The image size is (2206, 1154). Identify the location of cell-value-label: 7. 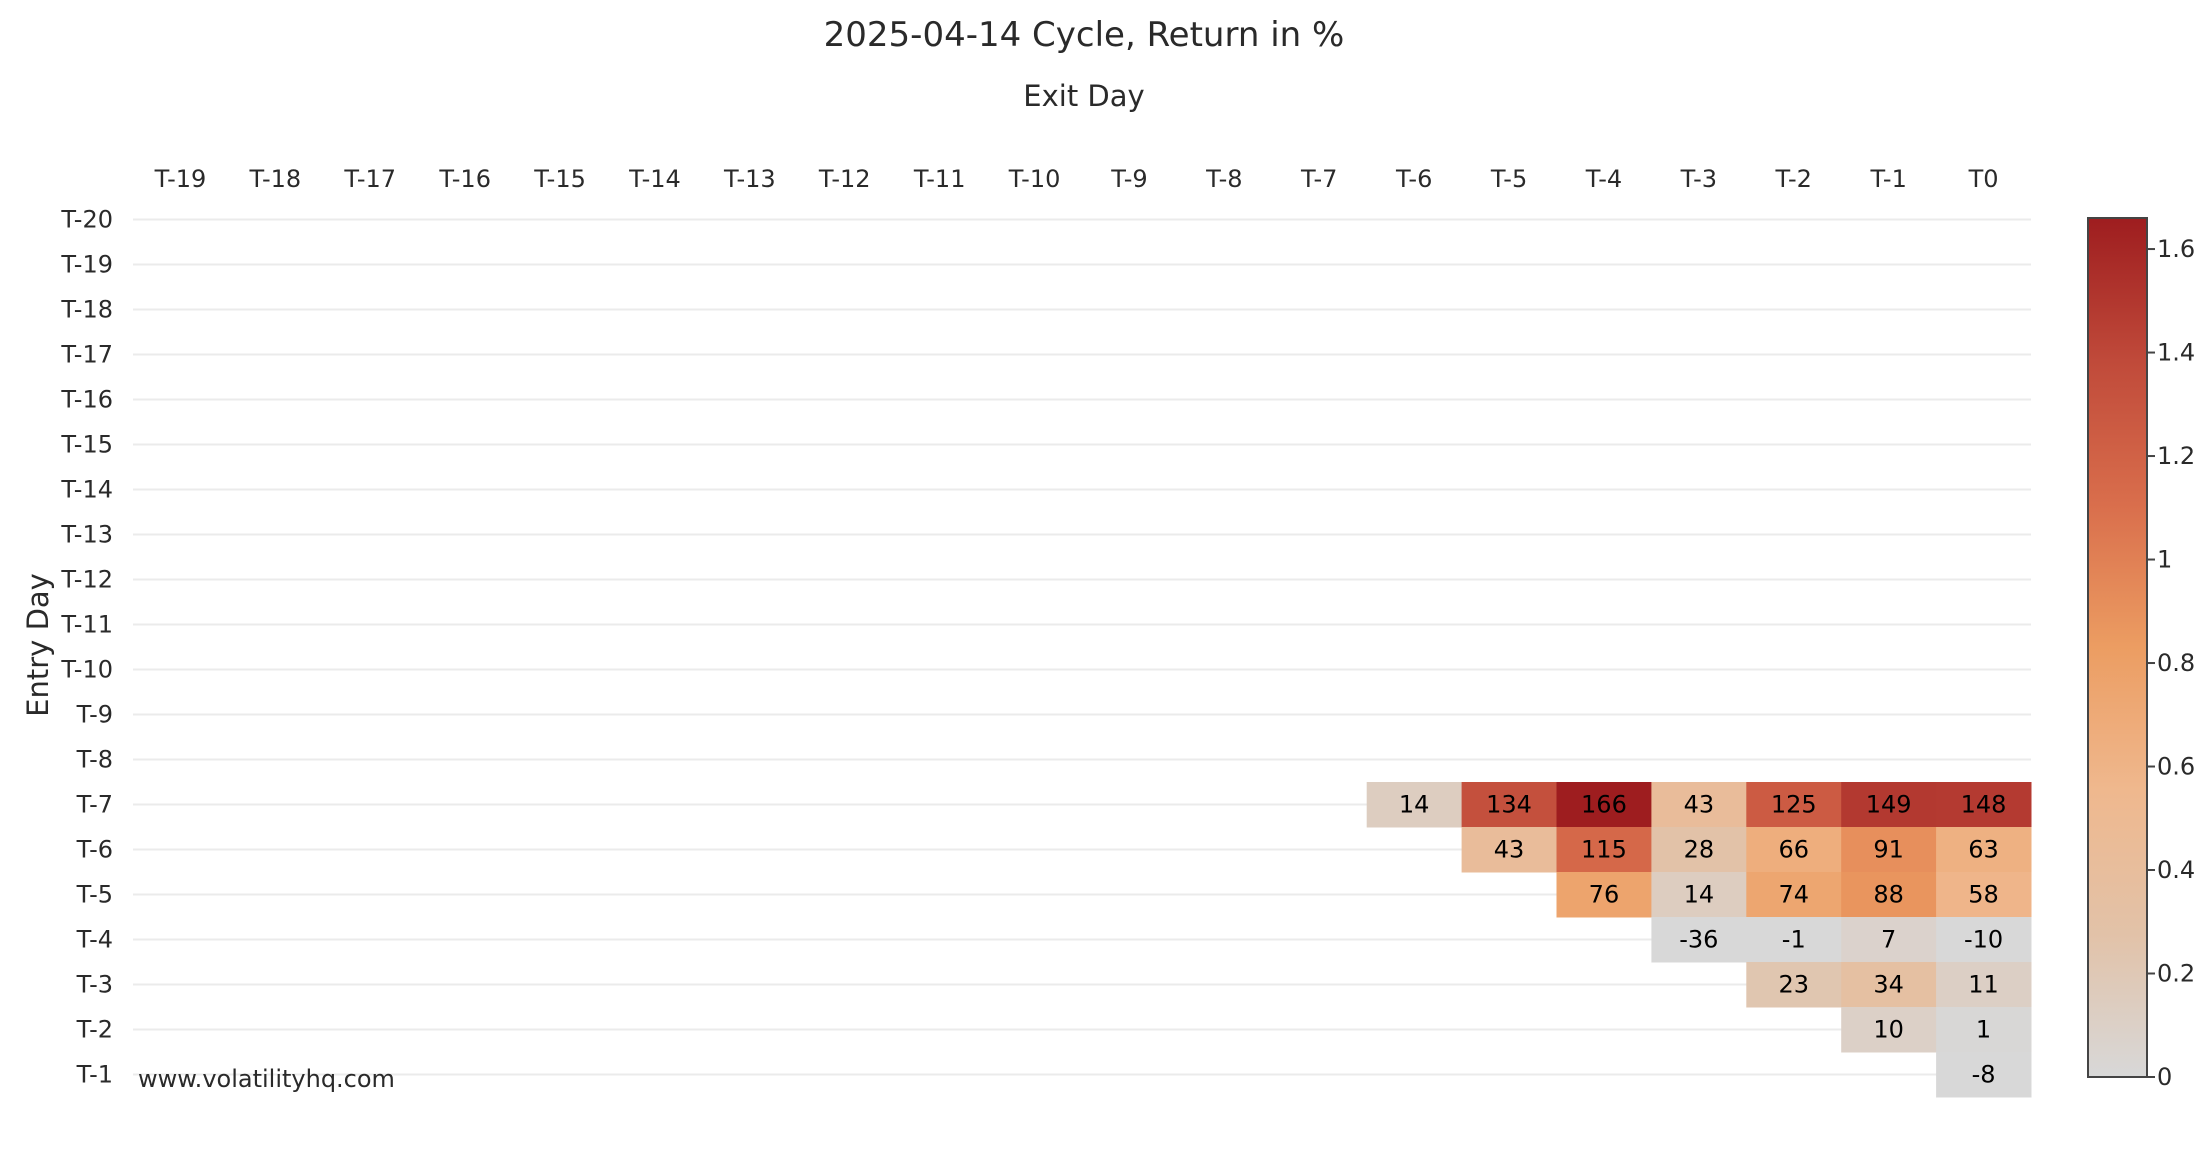
(1888, 940).